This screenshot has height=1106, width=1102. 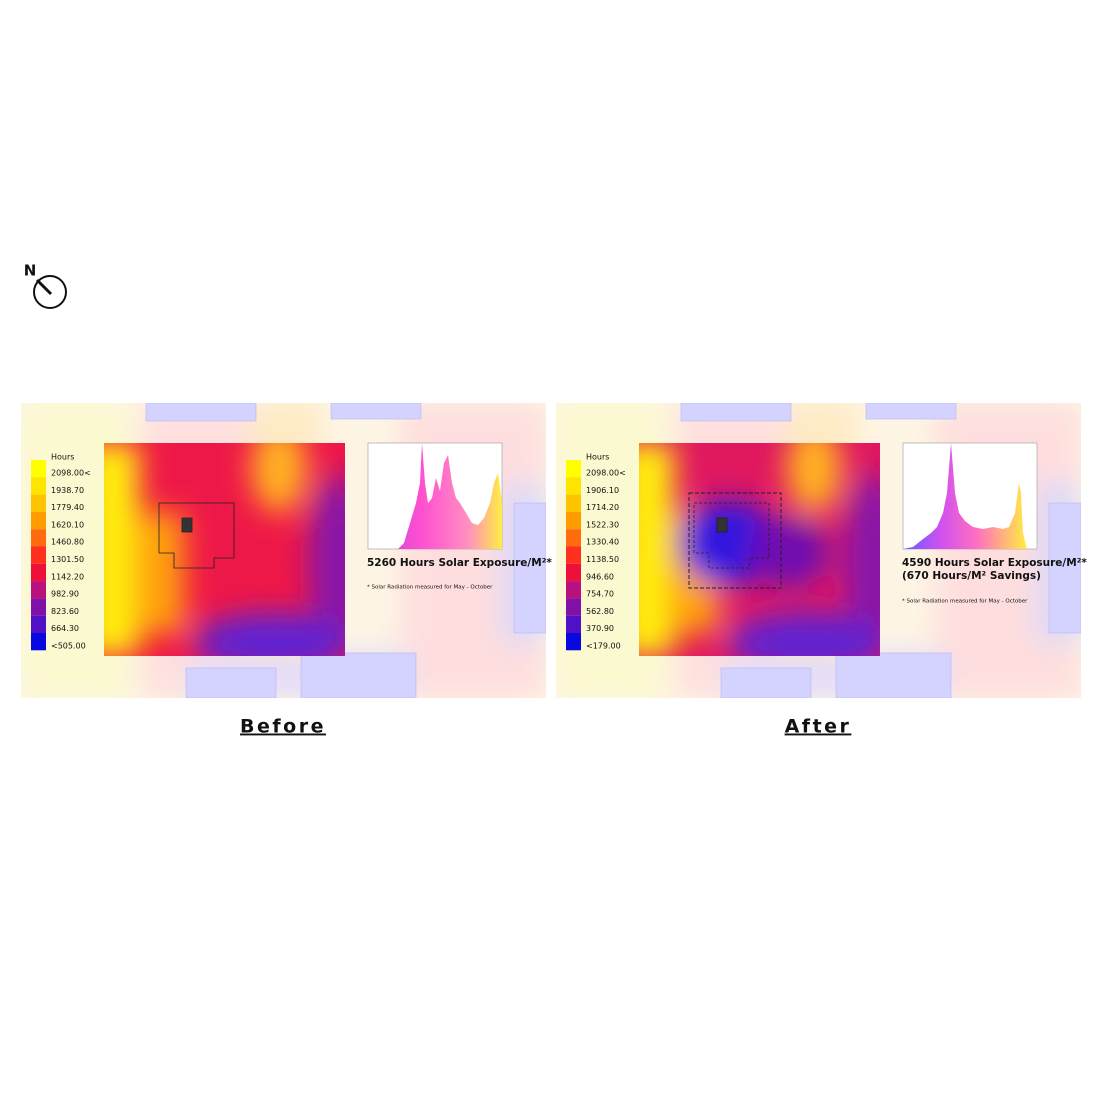 I want to click on caption: After, so click(x=818, y=727).